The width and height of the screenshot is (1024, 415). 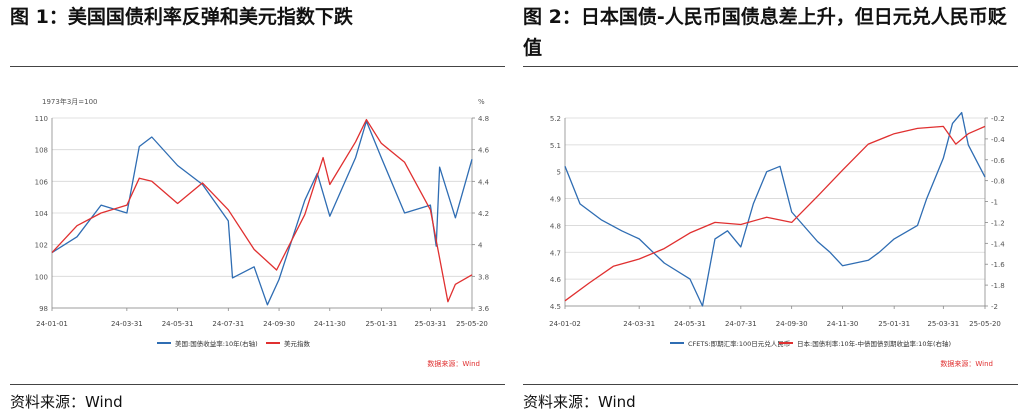 I want to click on ytick-right-label: -1.2, so click(x=998, y=223).